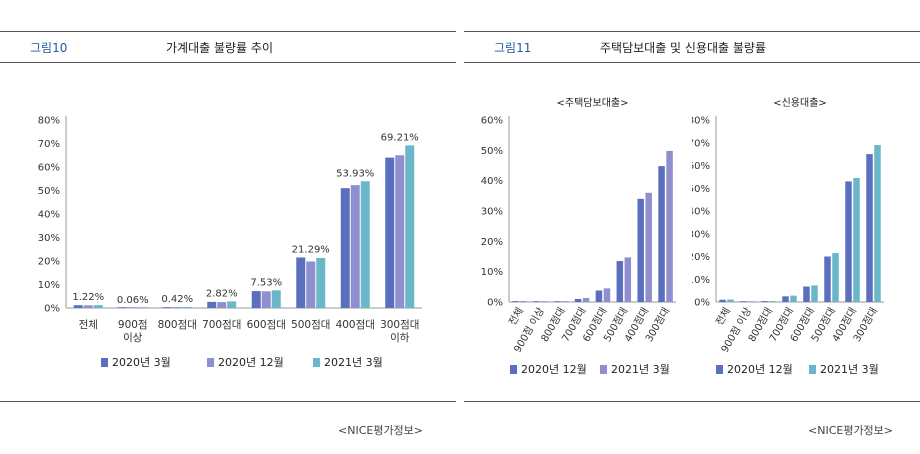  What do you see at coordinates (692, 401) in the screenshot?
I see `bottom-rule` at bounding box center [692, 401].